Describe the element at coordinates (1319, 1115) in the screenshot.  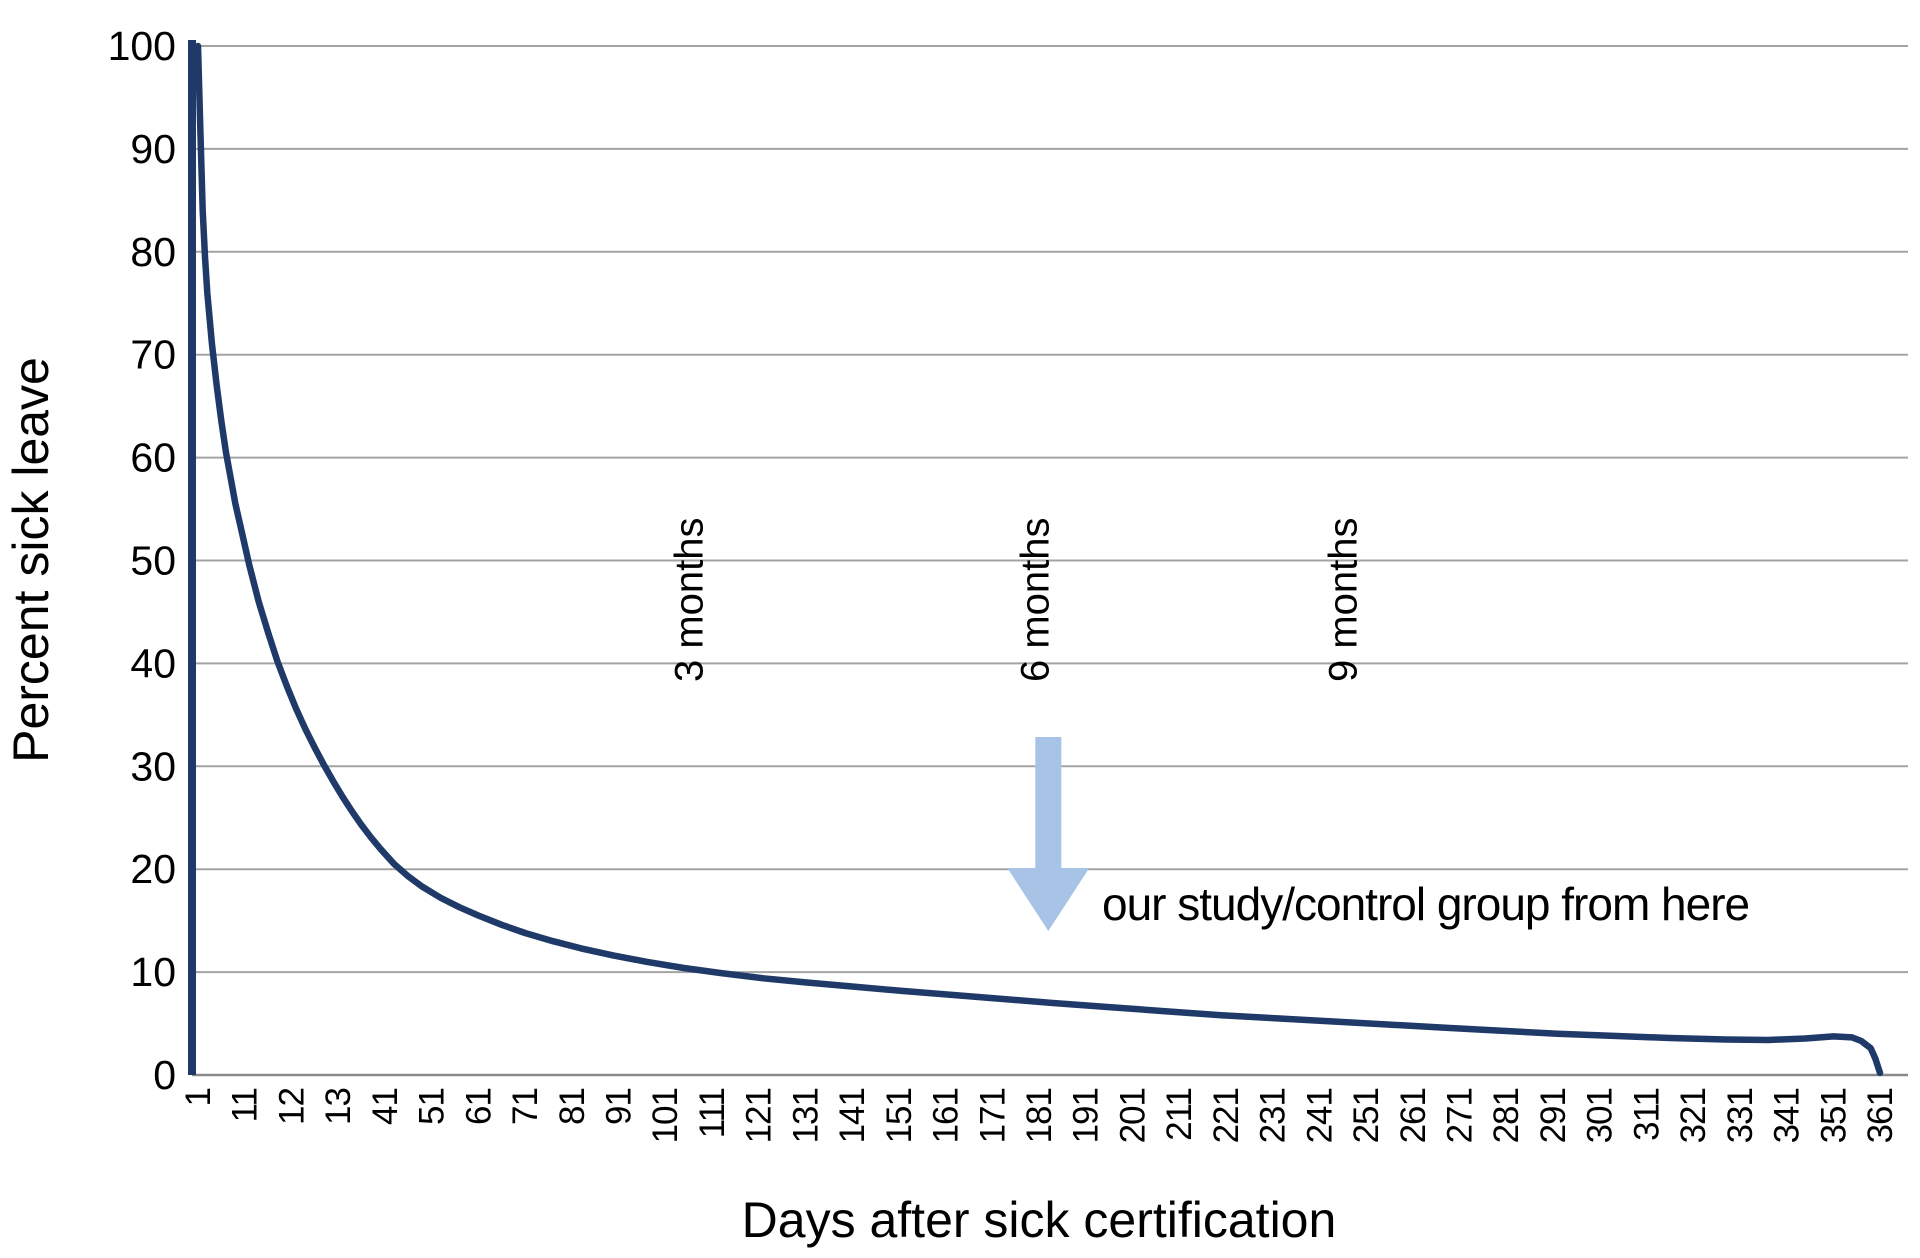
I see `x-tick-label: 241` at that location.